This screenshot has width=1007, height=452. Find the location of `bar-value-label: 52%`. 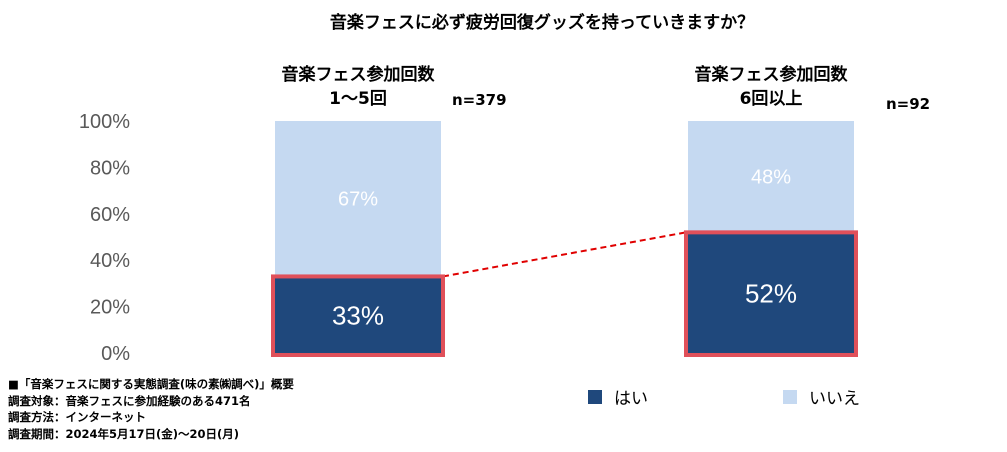

bar-value-label: 52% is located at coordinates (771, 294).